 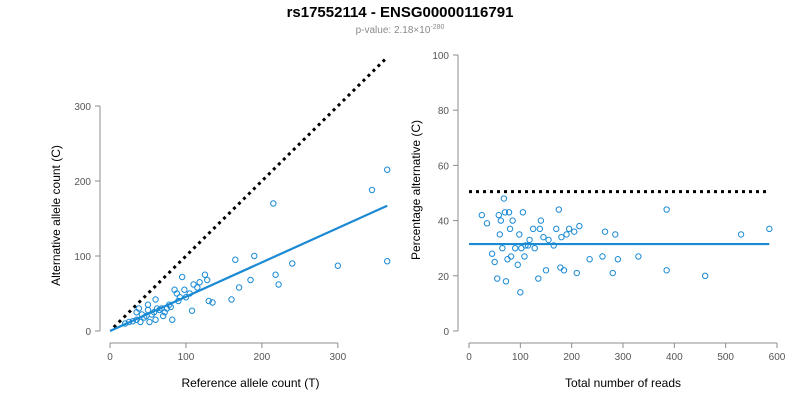 I want to click on pvalue-text: p-value: 2.18×10, so click(x=393, y=30).